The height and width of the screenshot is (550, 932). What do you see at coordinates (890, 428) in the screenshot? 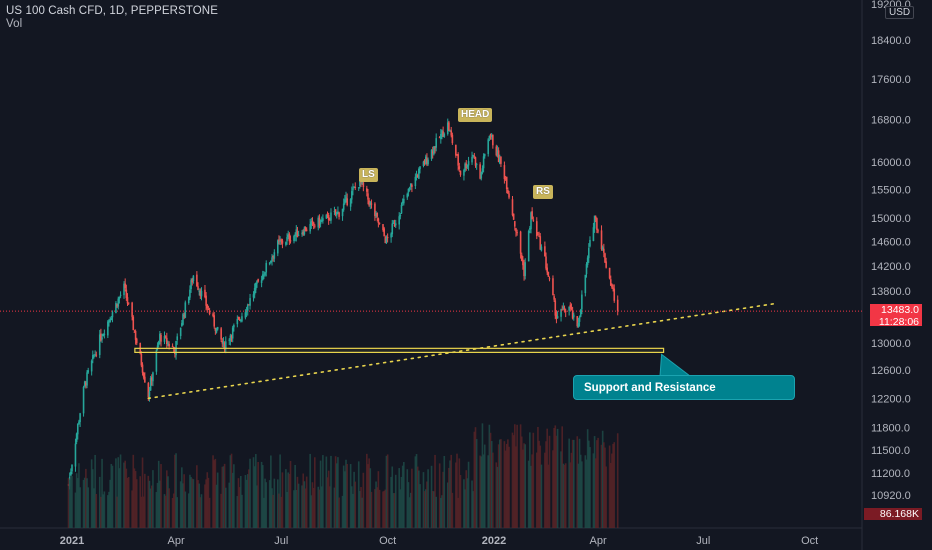
I see `price-tick-label: 11800.0` at bounding box center [890, 428].